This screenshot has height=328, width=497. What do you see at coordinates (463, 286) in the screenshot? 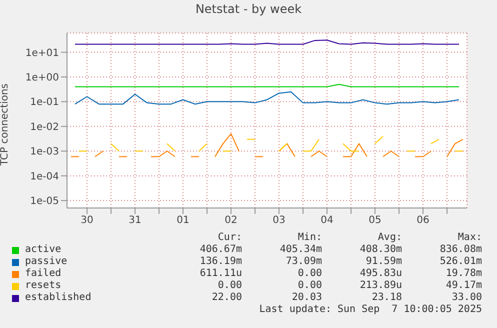
I see `text: 49.17m` at bounding box center [463, 286].